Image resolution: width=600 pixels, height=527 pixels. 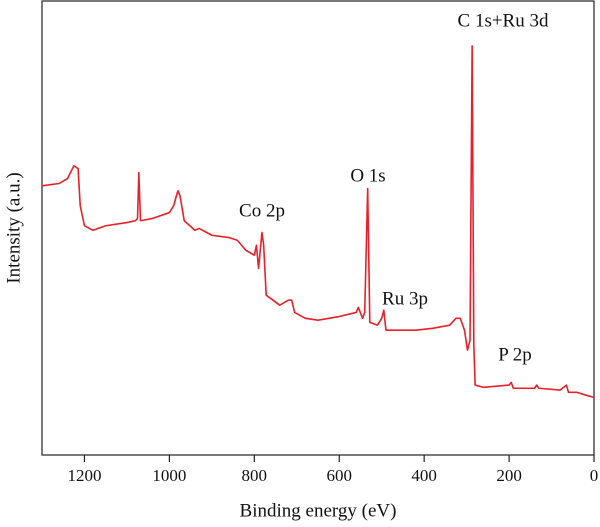 I want to click on x-tick-label: 600, so click(x=339, y=475).